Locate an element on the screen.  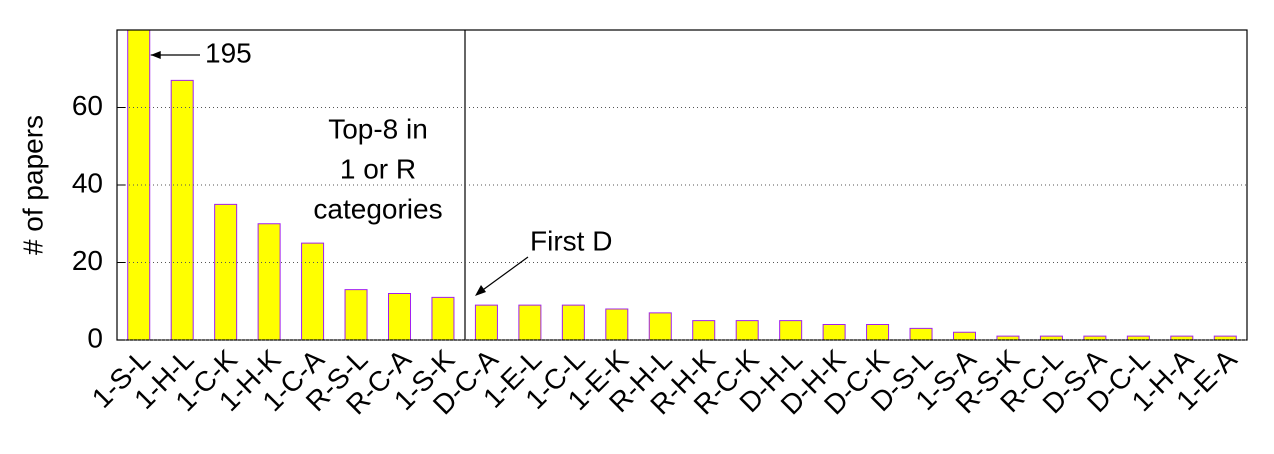
annotation: First D is located at coordinates (571, 240).